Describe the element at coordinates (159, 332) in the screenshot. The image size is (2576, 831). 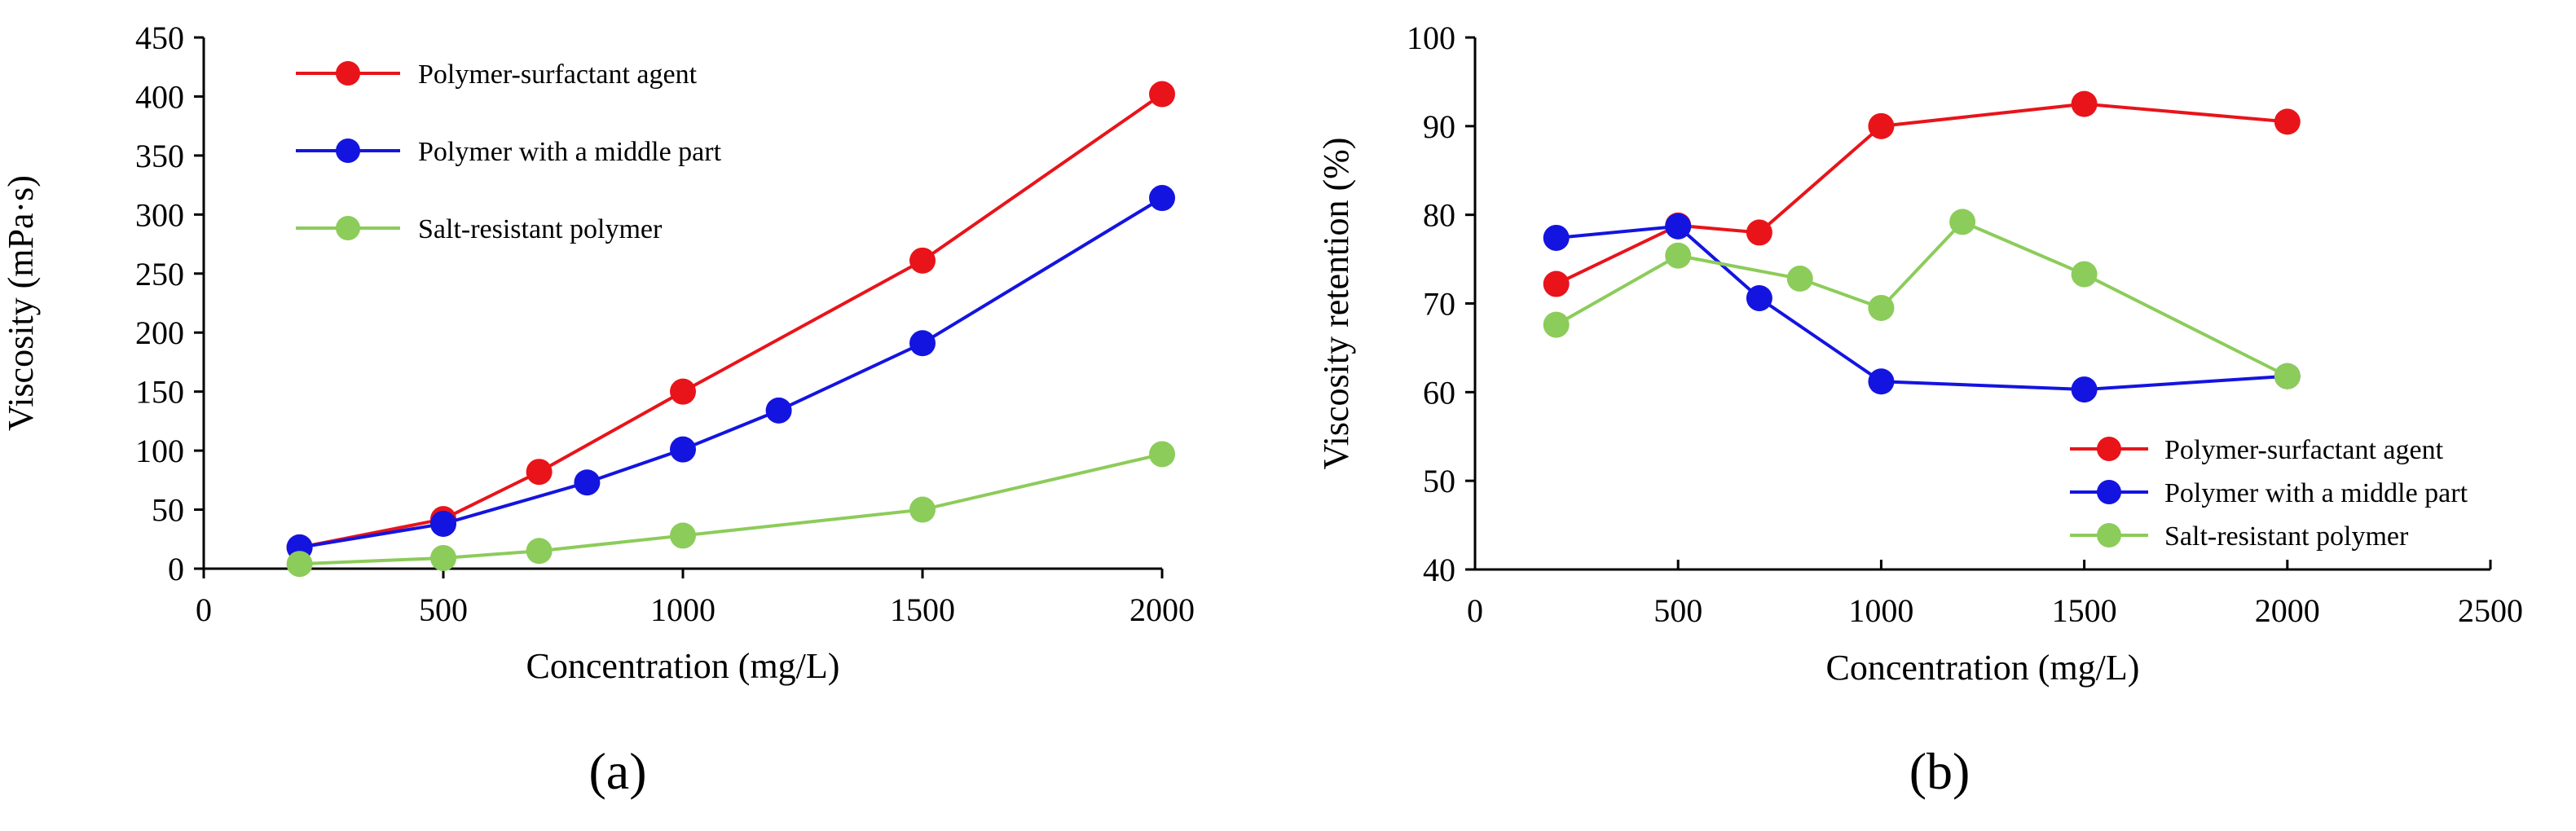
I see `y-tick-label: 200` at that location.